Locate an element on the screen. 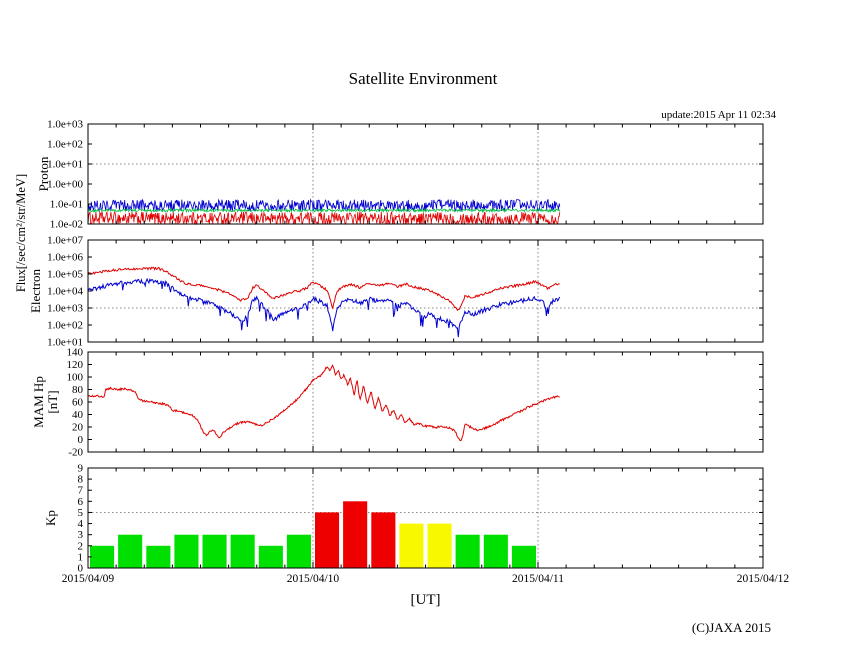 This screenshot has height=655, width=846. y-tick-label: 4 is located at coordinates (81, 524).